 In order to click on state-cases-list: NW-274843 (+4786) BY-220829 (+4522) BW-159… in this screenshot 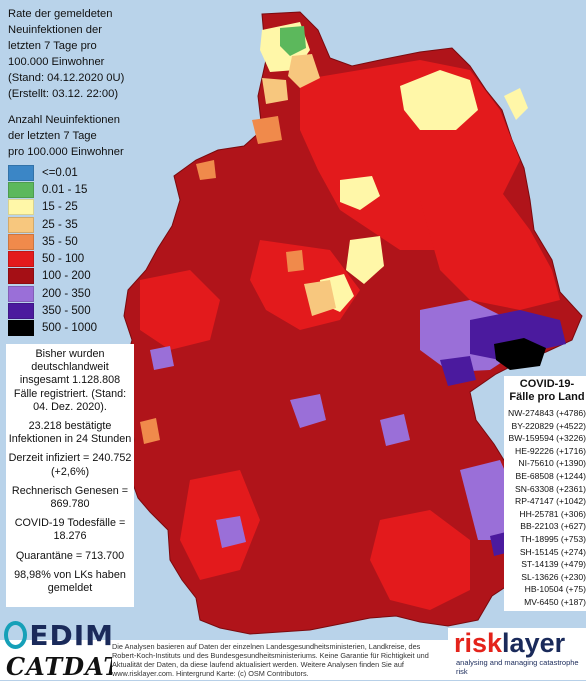, I will do `click(547, 508)`.